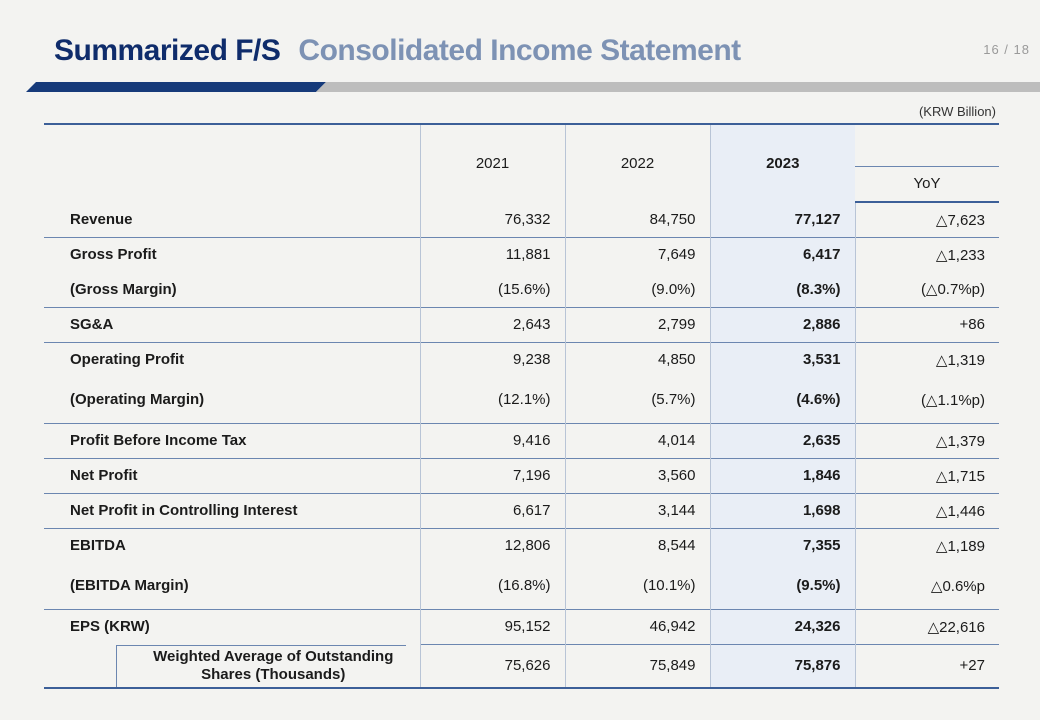  I want to click on cell-2021: 76,332, so click(492, 219).